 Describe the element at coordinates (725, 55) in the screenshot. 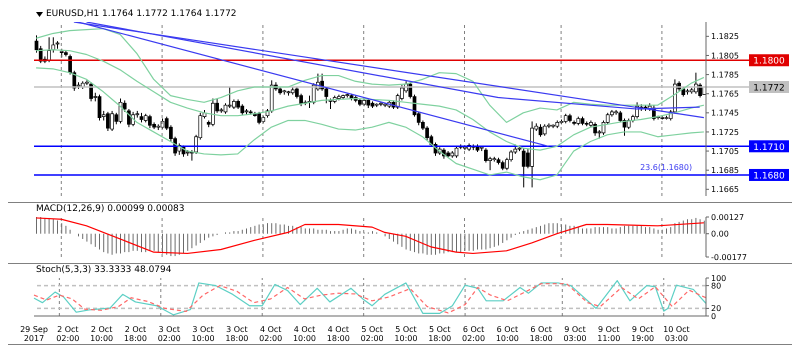

I see `y-tick-label: 1.1805` at that location.